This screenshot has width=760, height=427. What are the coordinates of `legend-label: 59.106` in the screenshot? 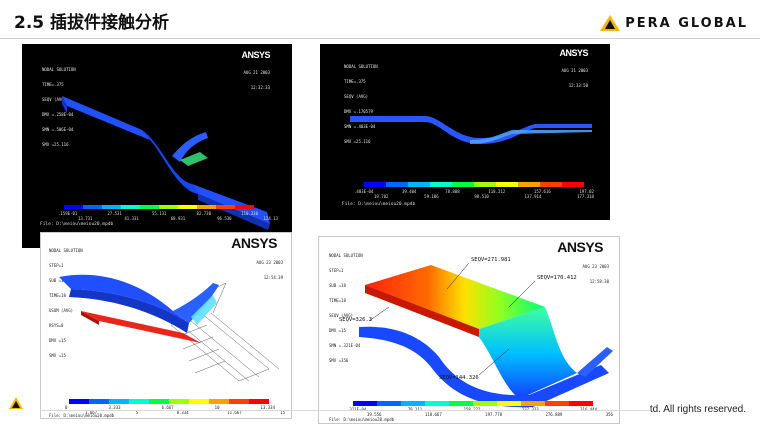 It's located at (431, 196).